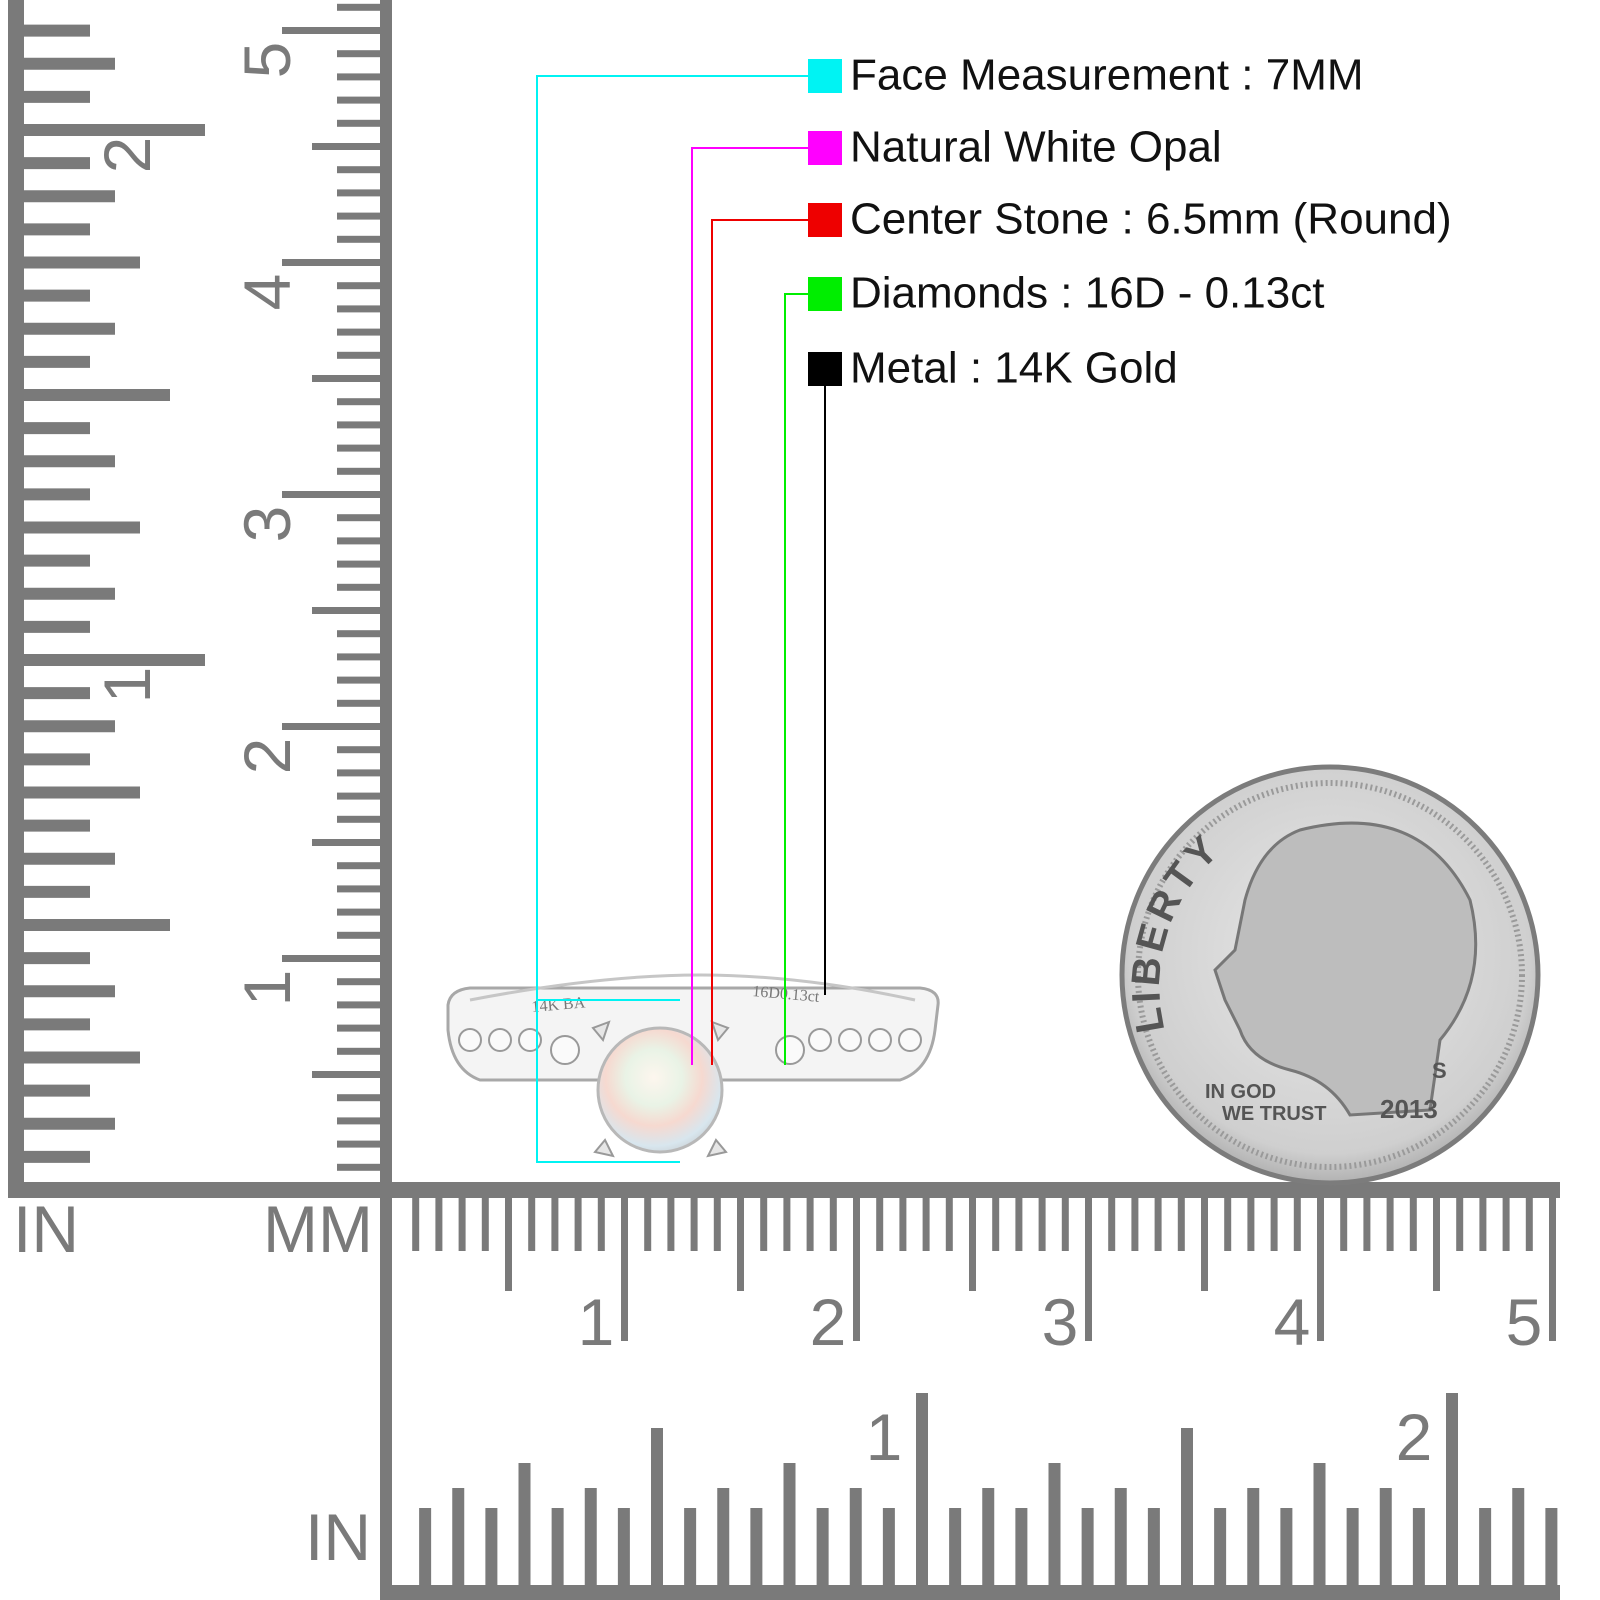 This screenshot has height=1600, width=1600. What do you see at coordinates (267, 60) in the screenshot?
I see `cm-number: 5` at bounding box center [267, 60].